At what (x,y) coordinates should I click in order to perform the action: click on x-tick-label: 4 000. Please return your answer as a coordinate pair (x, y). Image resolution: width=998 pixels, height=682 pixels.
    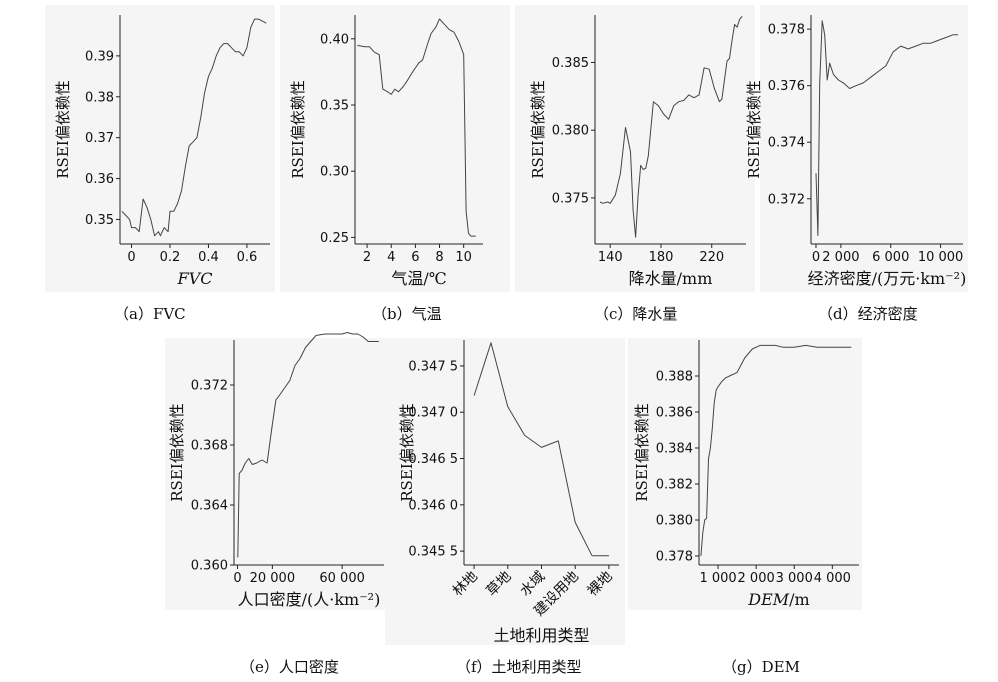
    Looking at the image, I should click on (832, 578).